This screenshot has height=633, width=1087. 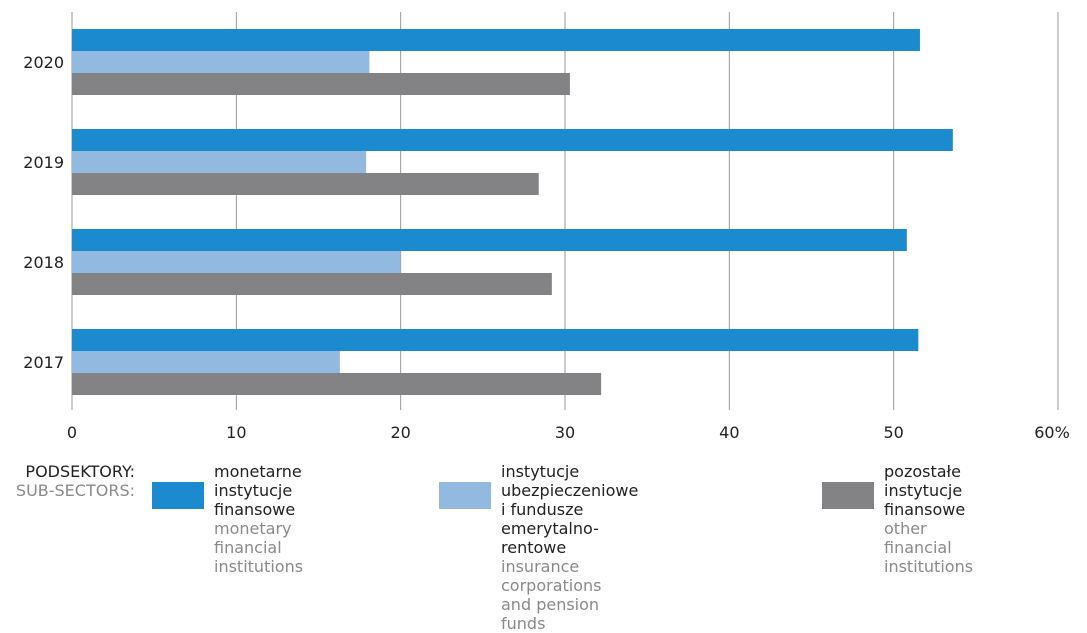 What do you see at coordinates (43, 62) in the screenshot?
I see `y-tick-label: 2020` at bounding box center [43, 62].